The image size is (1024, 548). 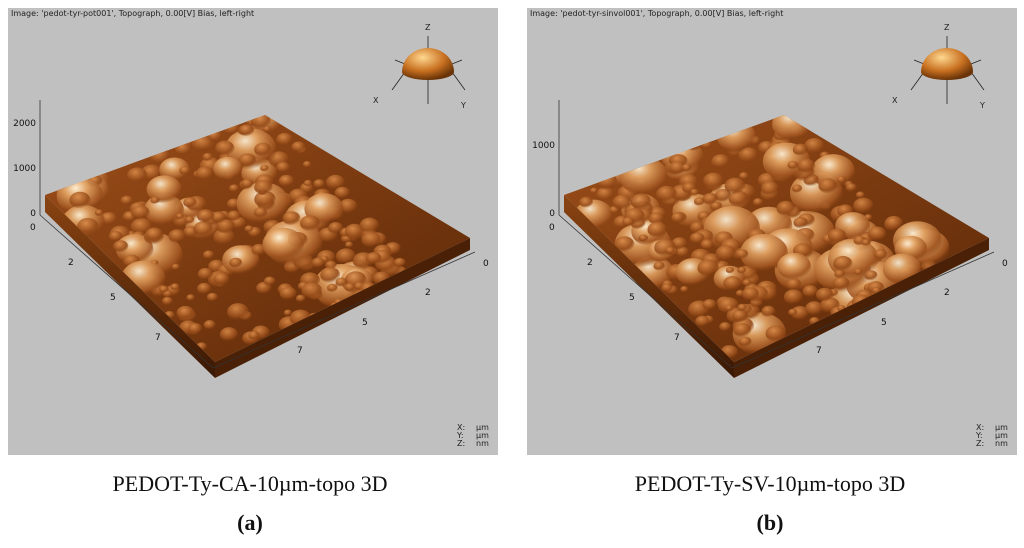 What do you see at coordinates (460, 435) in the screenshot?
I see `unit-axis: Y:` at bounding box center [460, 435].